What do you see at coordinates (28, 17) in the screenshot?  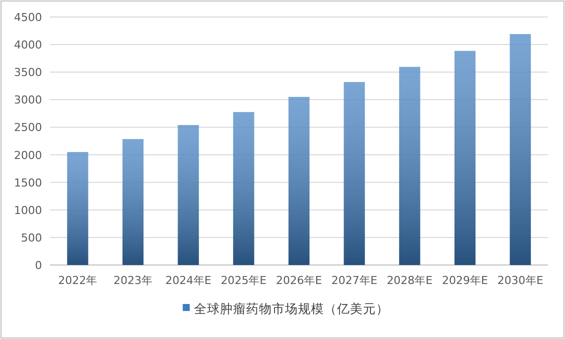 I see `y-tick-label: 4500` at bounding box center [28, 17].